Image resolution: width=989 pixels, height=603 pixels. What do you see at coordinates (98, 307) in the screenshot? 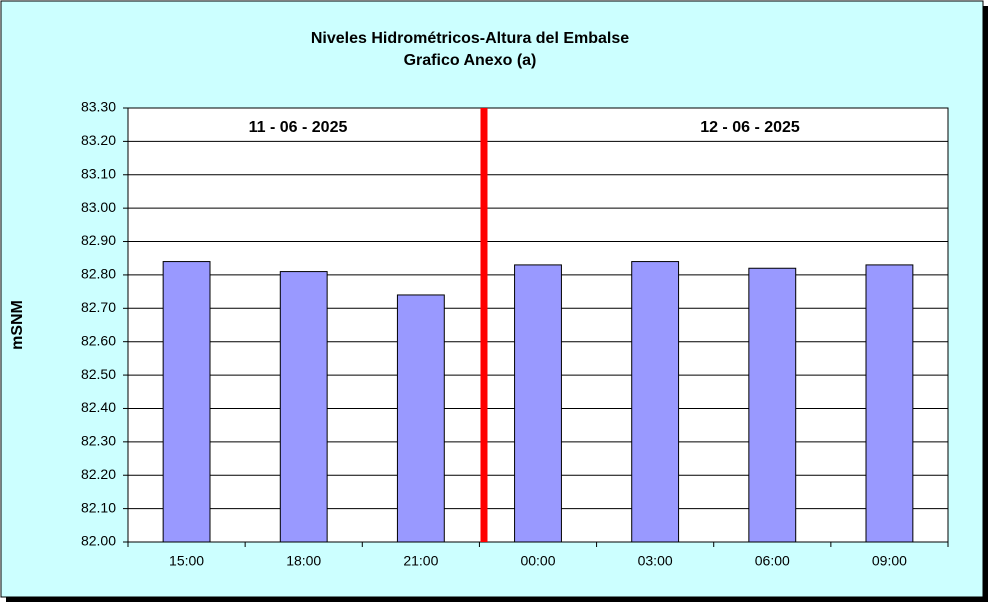
I see `y-tick-label: 82.70` at bounding box center [98, 307].